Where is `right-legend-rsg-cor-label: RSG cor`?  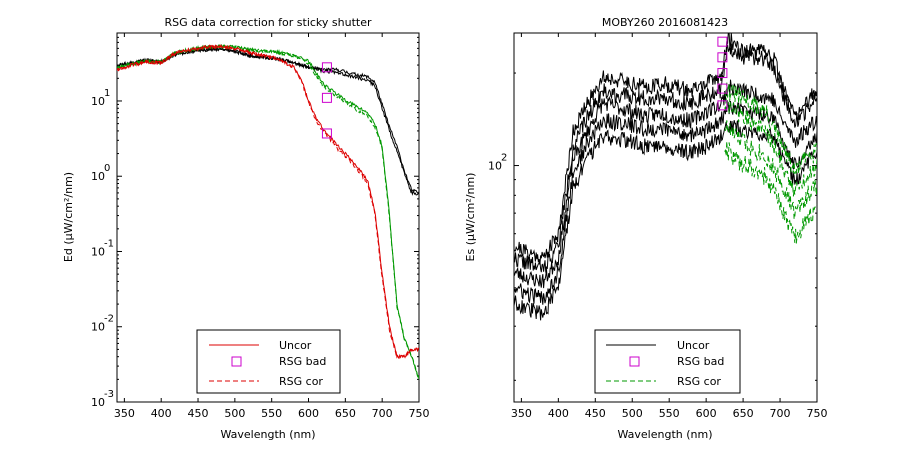 right-legend-rsg-cor-label: RSG cor is located at coordinates (699, 381).